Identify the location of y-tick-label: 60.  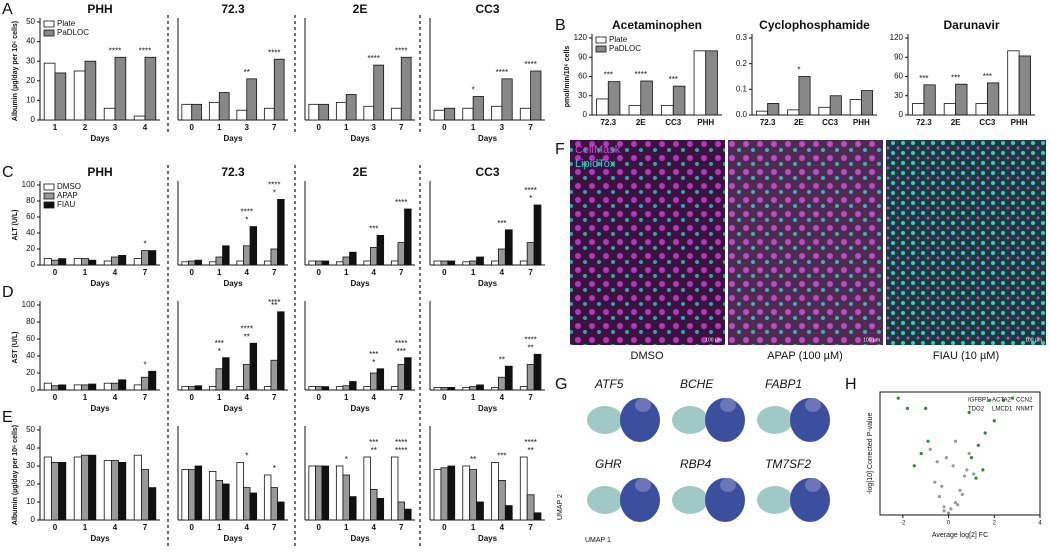
(30, 338).